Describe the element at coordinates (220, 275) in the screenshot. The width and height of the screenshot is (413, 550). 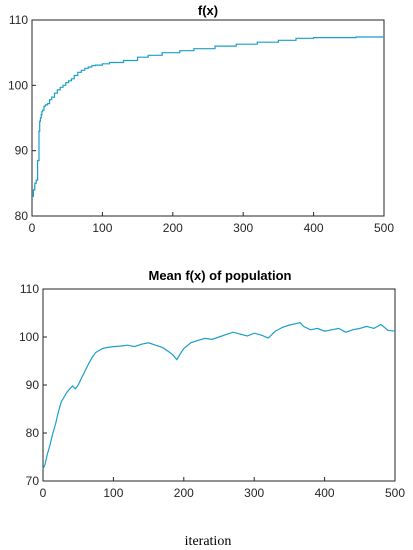
I see `chart-title: Mean f(x) of population` at that location.